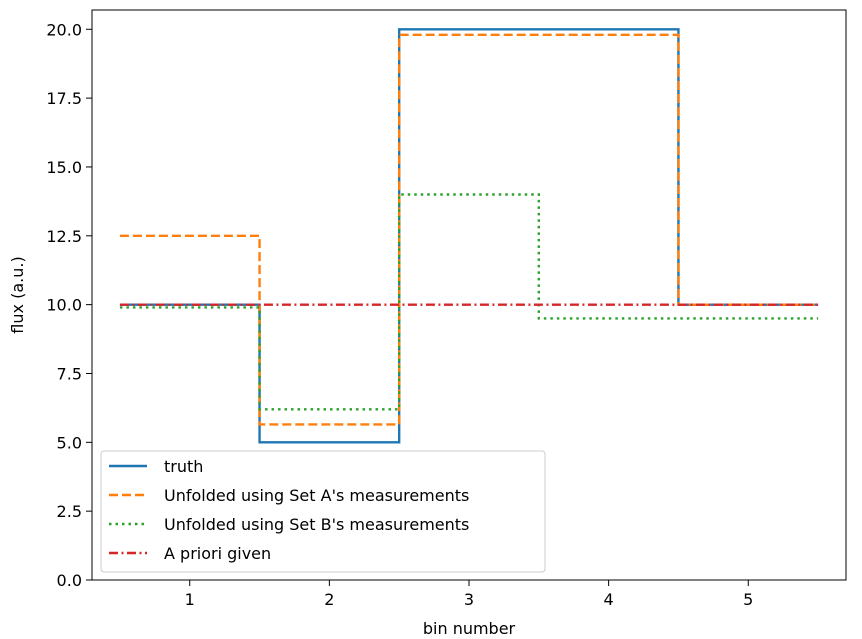 This screenshot has height=639, width=862. I want to click on y-tick-label: 2.5, so click(69, 511).